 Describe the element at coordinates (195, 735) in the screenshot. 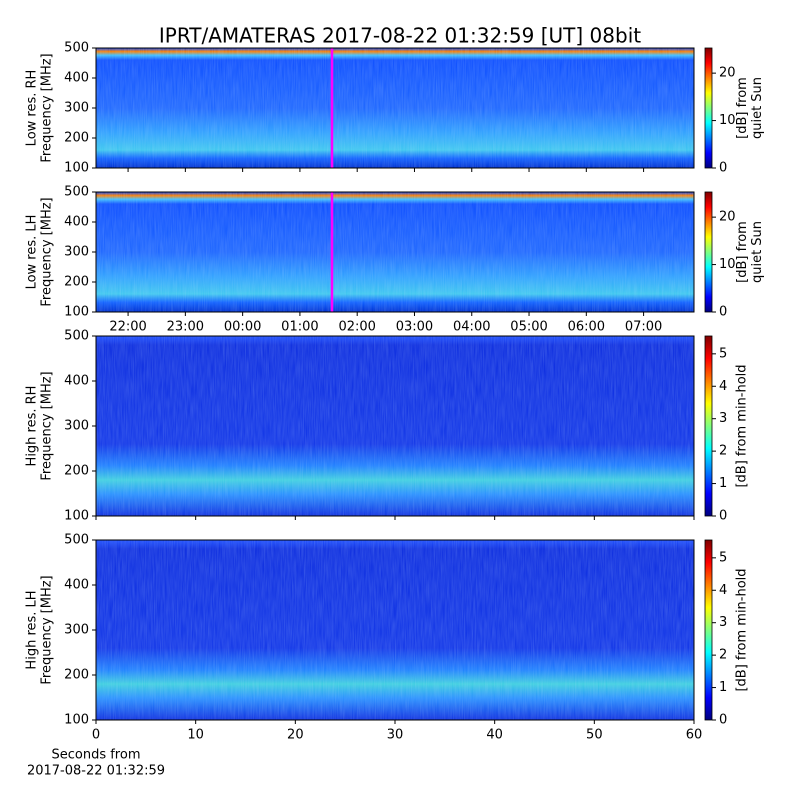

I see `x-tick-label: 10` at that location.